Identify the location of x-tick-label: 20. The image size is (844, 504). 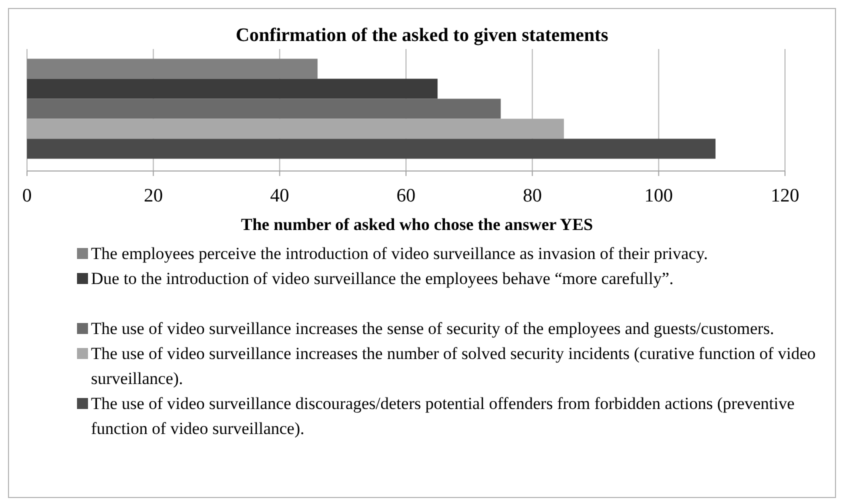
(153, 195).